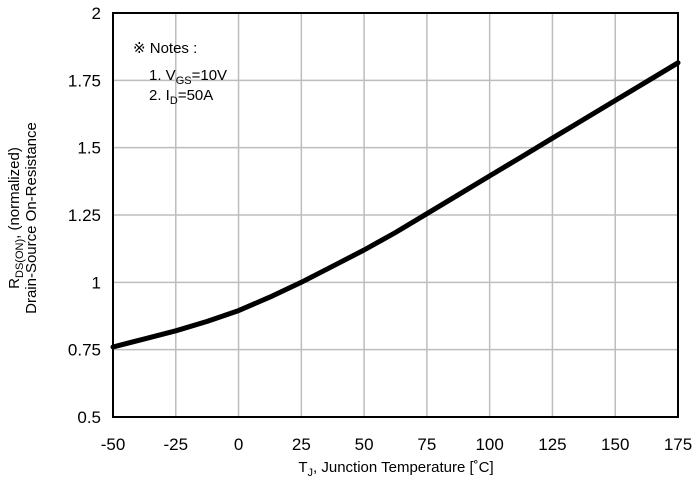 The image size is (695, 481). I want to click on note-vgs: 1. VGS=10V, so click(188, 77).